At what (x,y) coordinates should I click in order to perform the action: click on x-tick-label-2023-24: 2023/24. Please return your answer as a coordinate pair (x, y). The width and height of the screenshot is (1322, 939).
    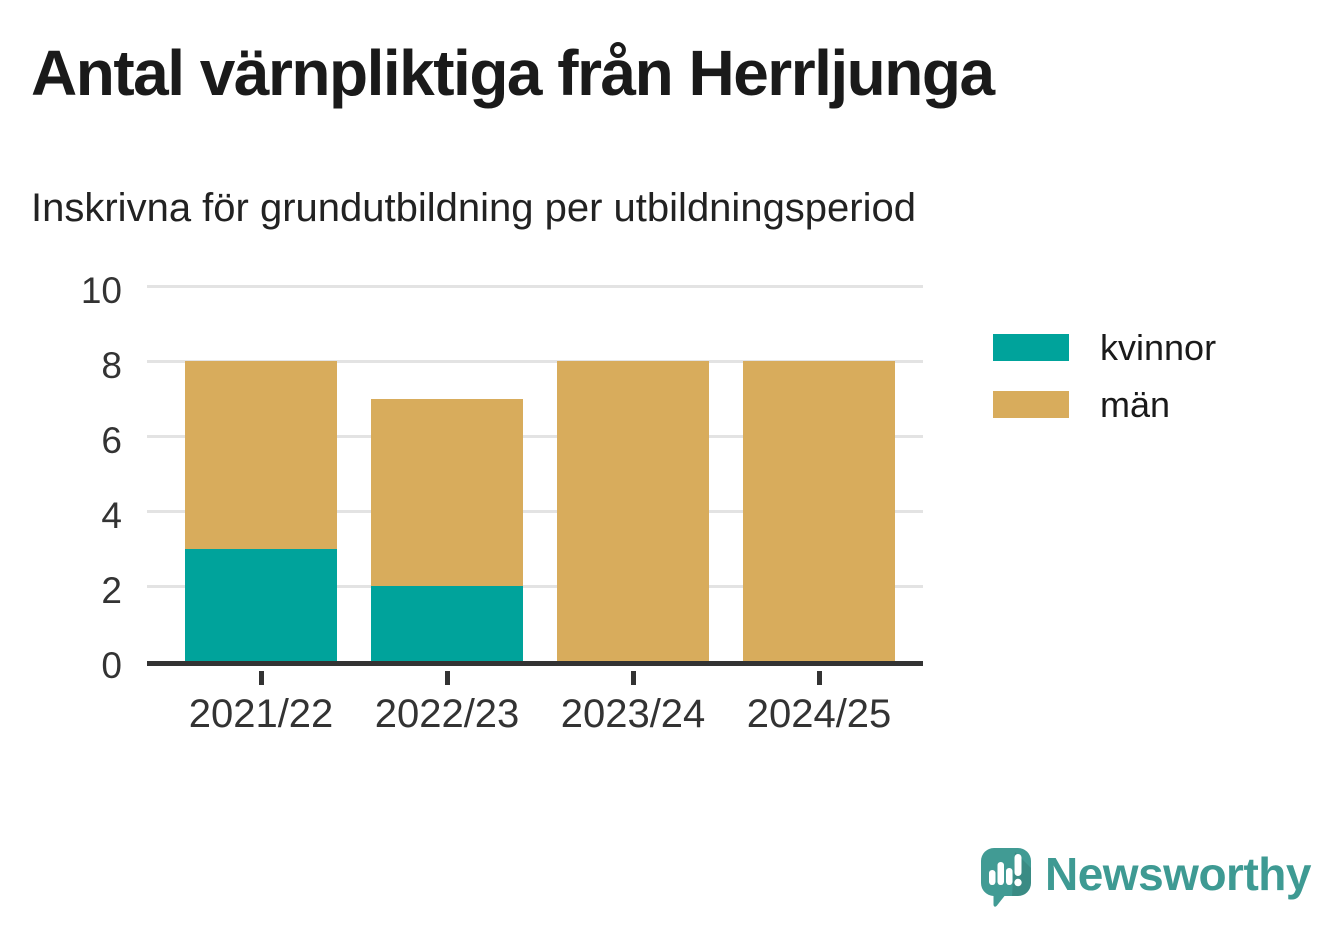
    Looking at the image, I should click on (633, 714).